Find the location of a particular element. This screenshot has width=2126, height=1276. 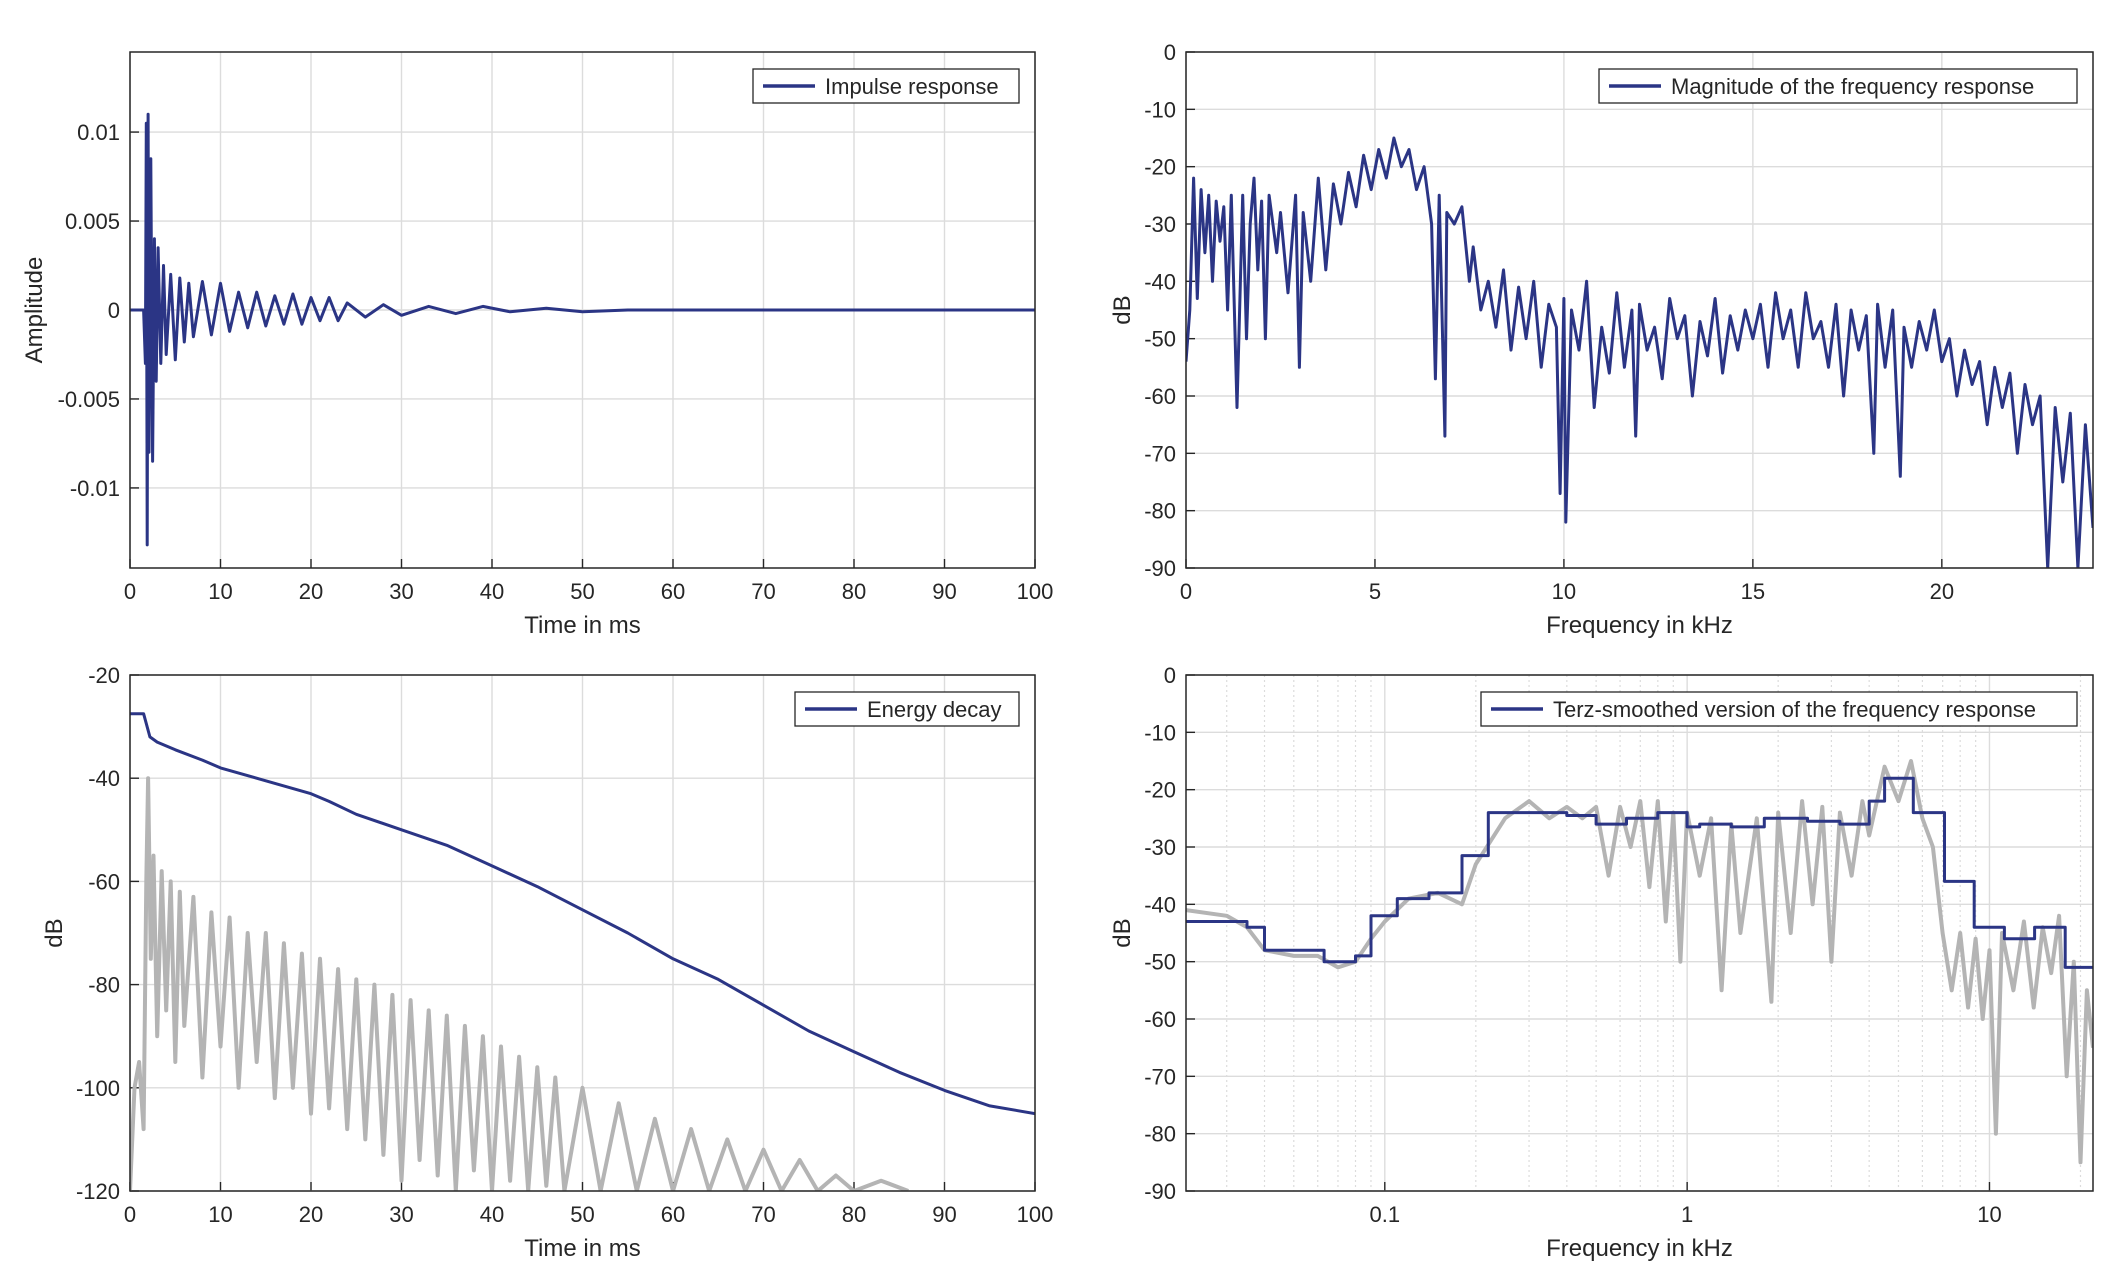

terz-y-tick-label: -40 is located at coordinates (1160, 904).